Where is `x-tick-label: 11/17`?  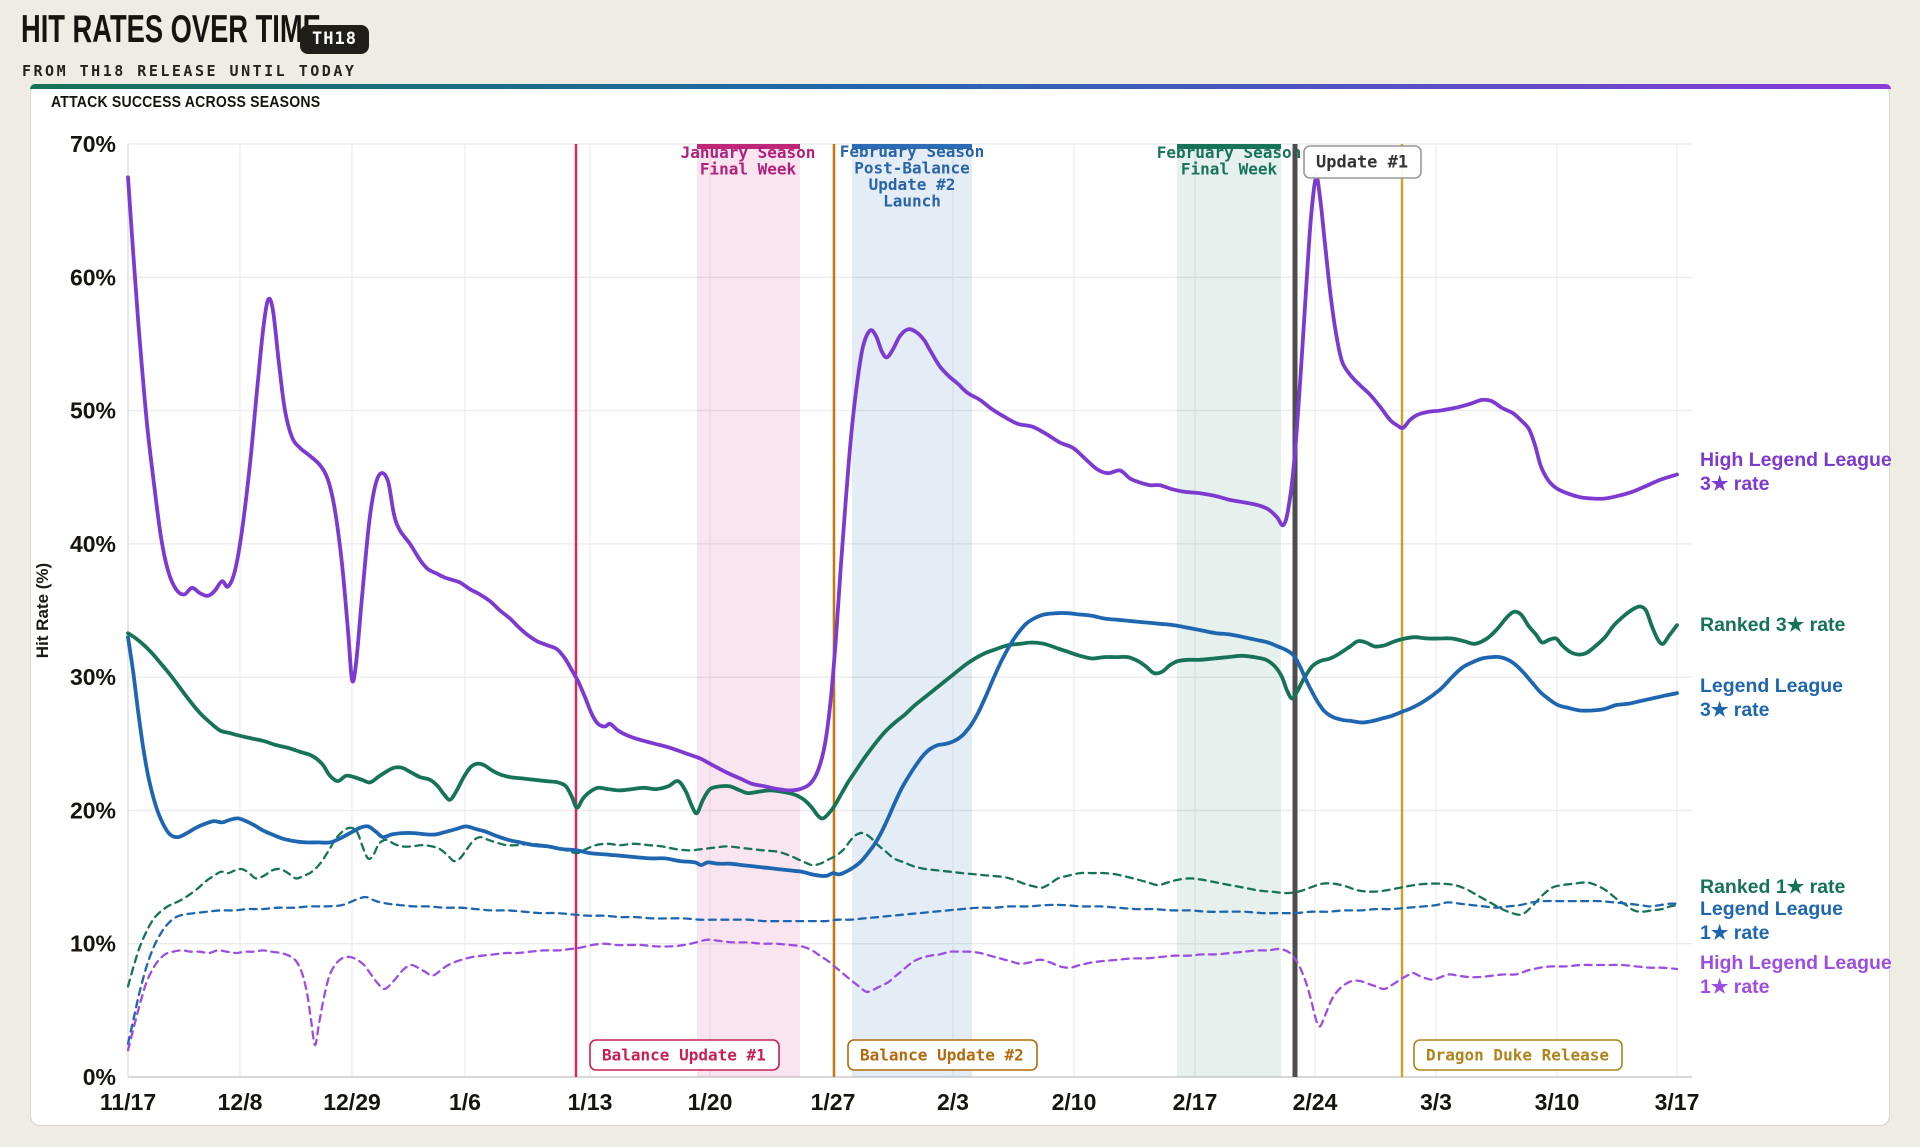
x-tick-label: 11/17 is located at coordinates (128, 1102).